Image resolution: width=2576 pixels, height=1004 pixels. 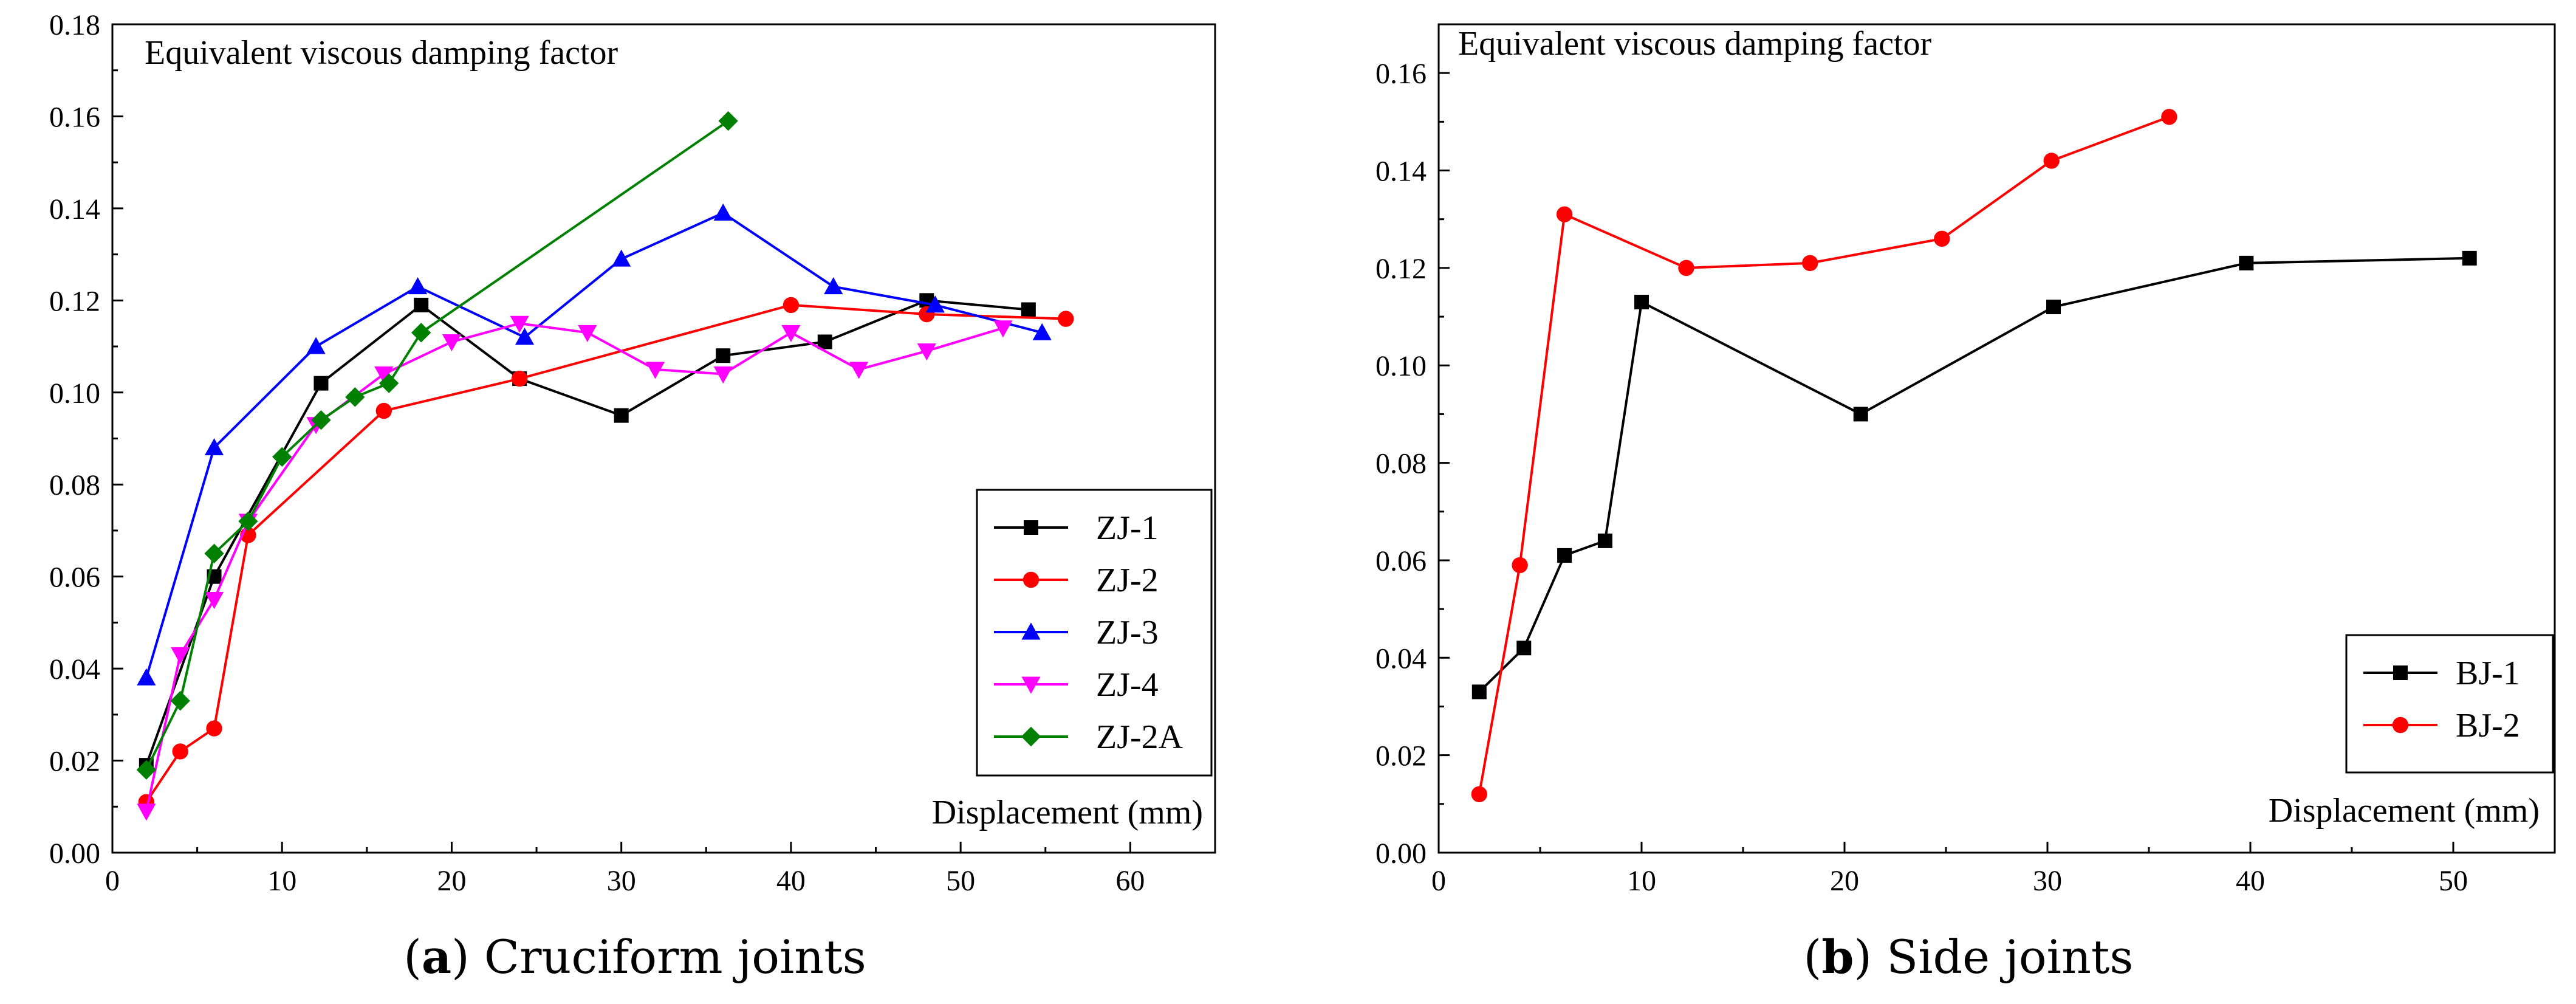 I want to click on series-line-ZJ-2A, so click(x=437, y=446).